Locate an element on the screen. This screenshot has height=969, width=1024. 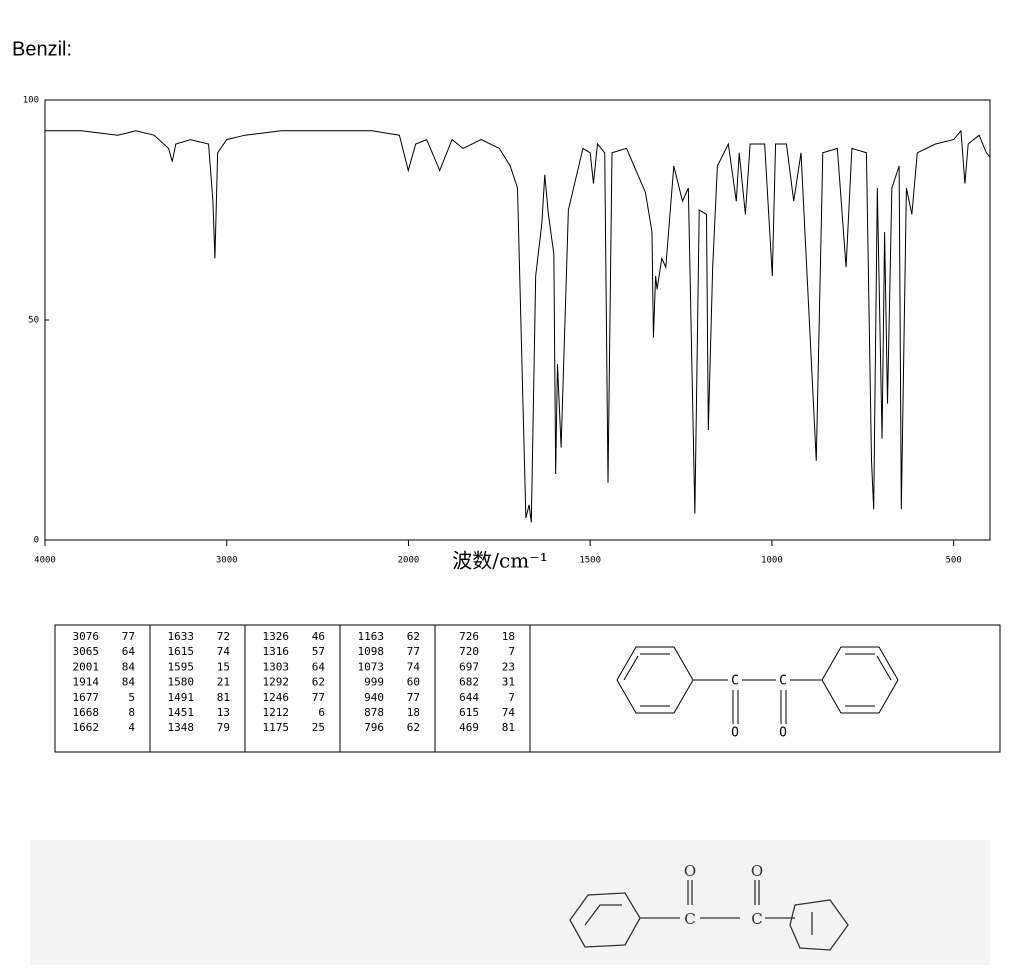
table-cell: 796 is located at coordinates (374, 727).